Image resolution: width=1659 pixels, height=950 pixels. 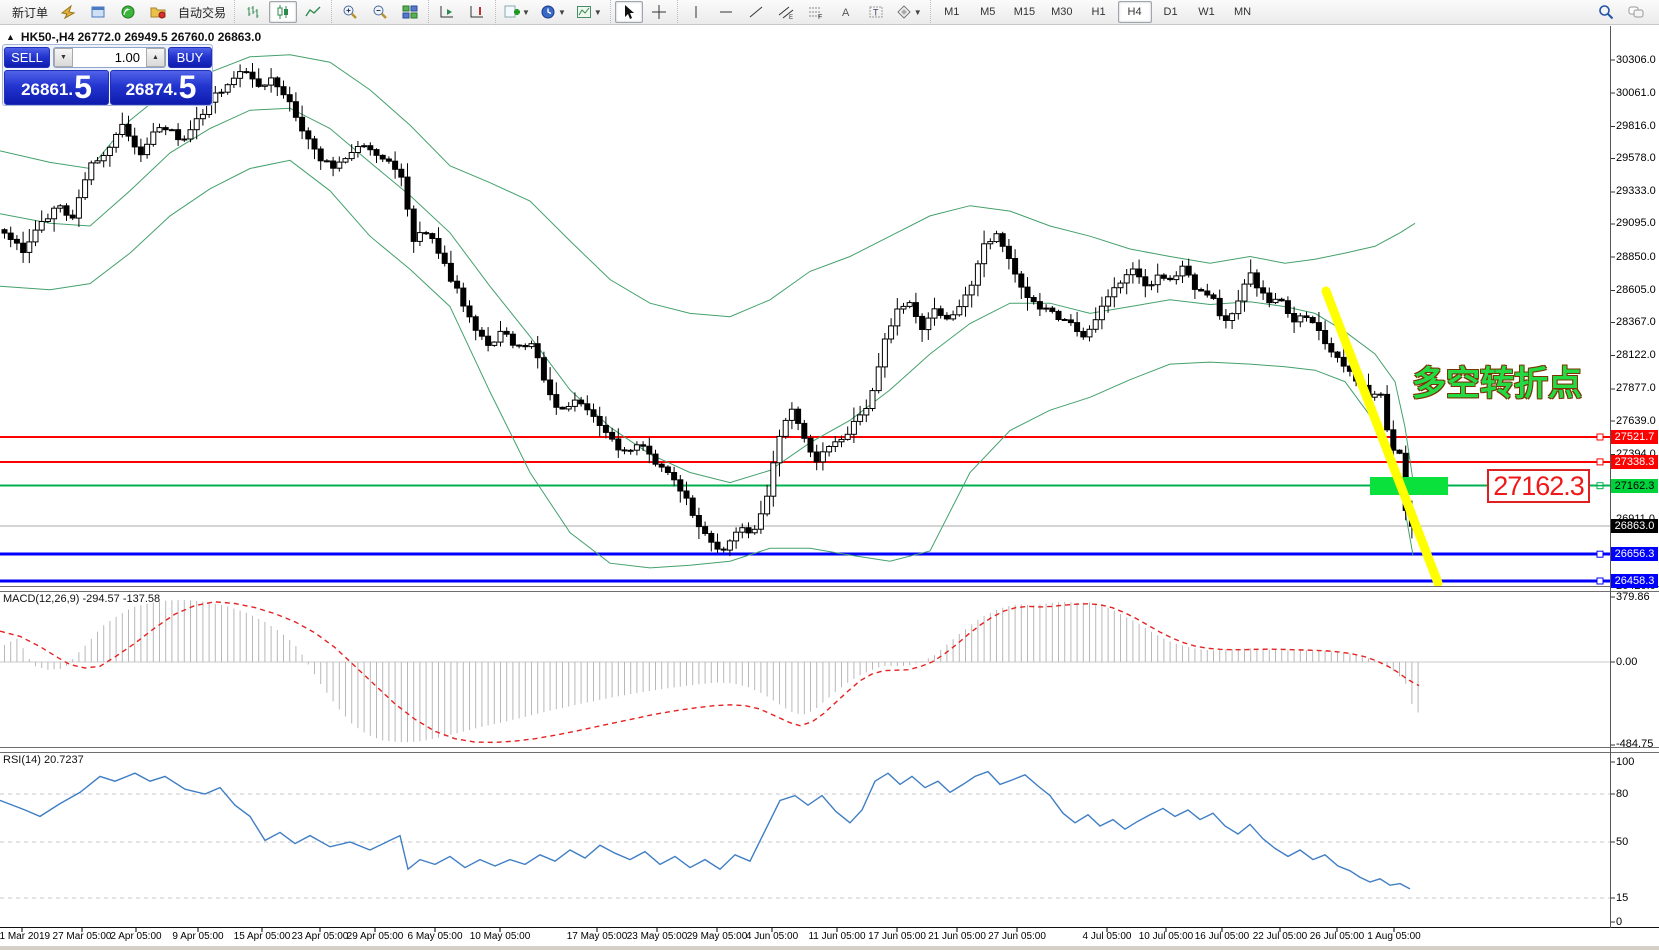 I want to click on buy-button: BUY, so click(x=190, y=57).